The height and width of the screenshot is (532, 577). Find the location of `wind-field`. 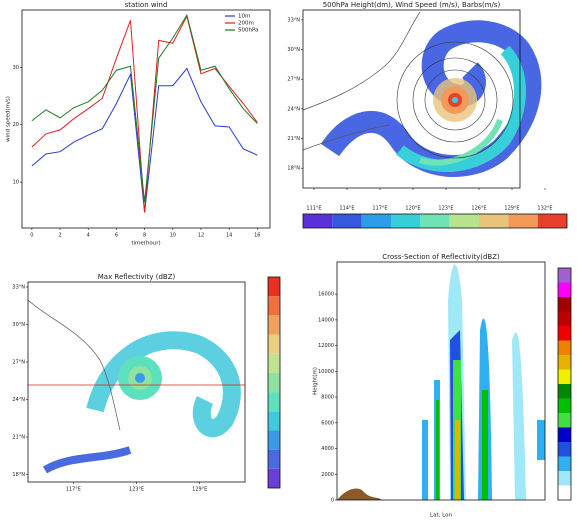

wind-field is located at coordinates (422, 94).